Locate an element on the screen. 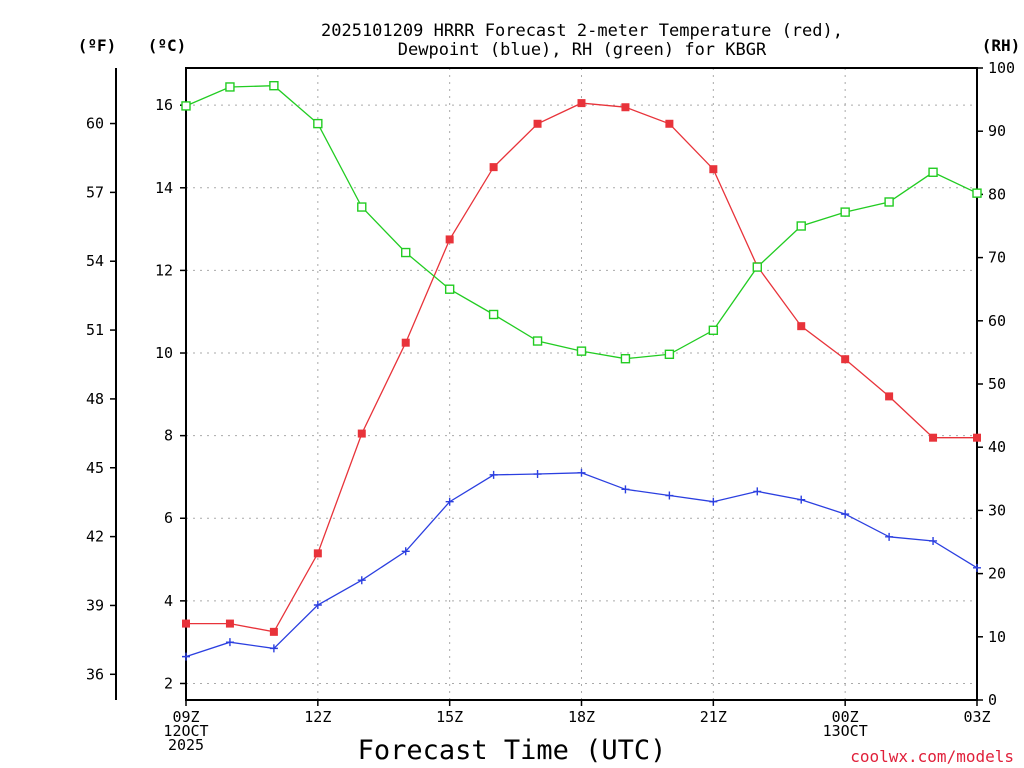 This screenshot has width=1024, height=768. fahrenheit-tick-label: 36 is located at coordinates (95, 674).